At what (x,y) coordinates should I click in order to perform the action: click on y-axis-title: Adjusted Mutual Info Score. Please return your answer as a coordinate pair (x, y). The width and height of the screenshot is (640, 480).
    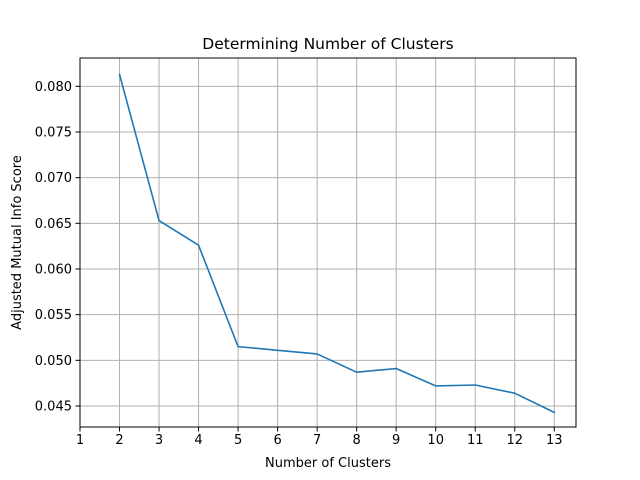
    Looking at the image, I should click on (17, 242).